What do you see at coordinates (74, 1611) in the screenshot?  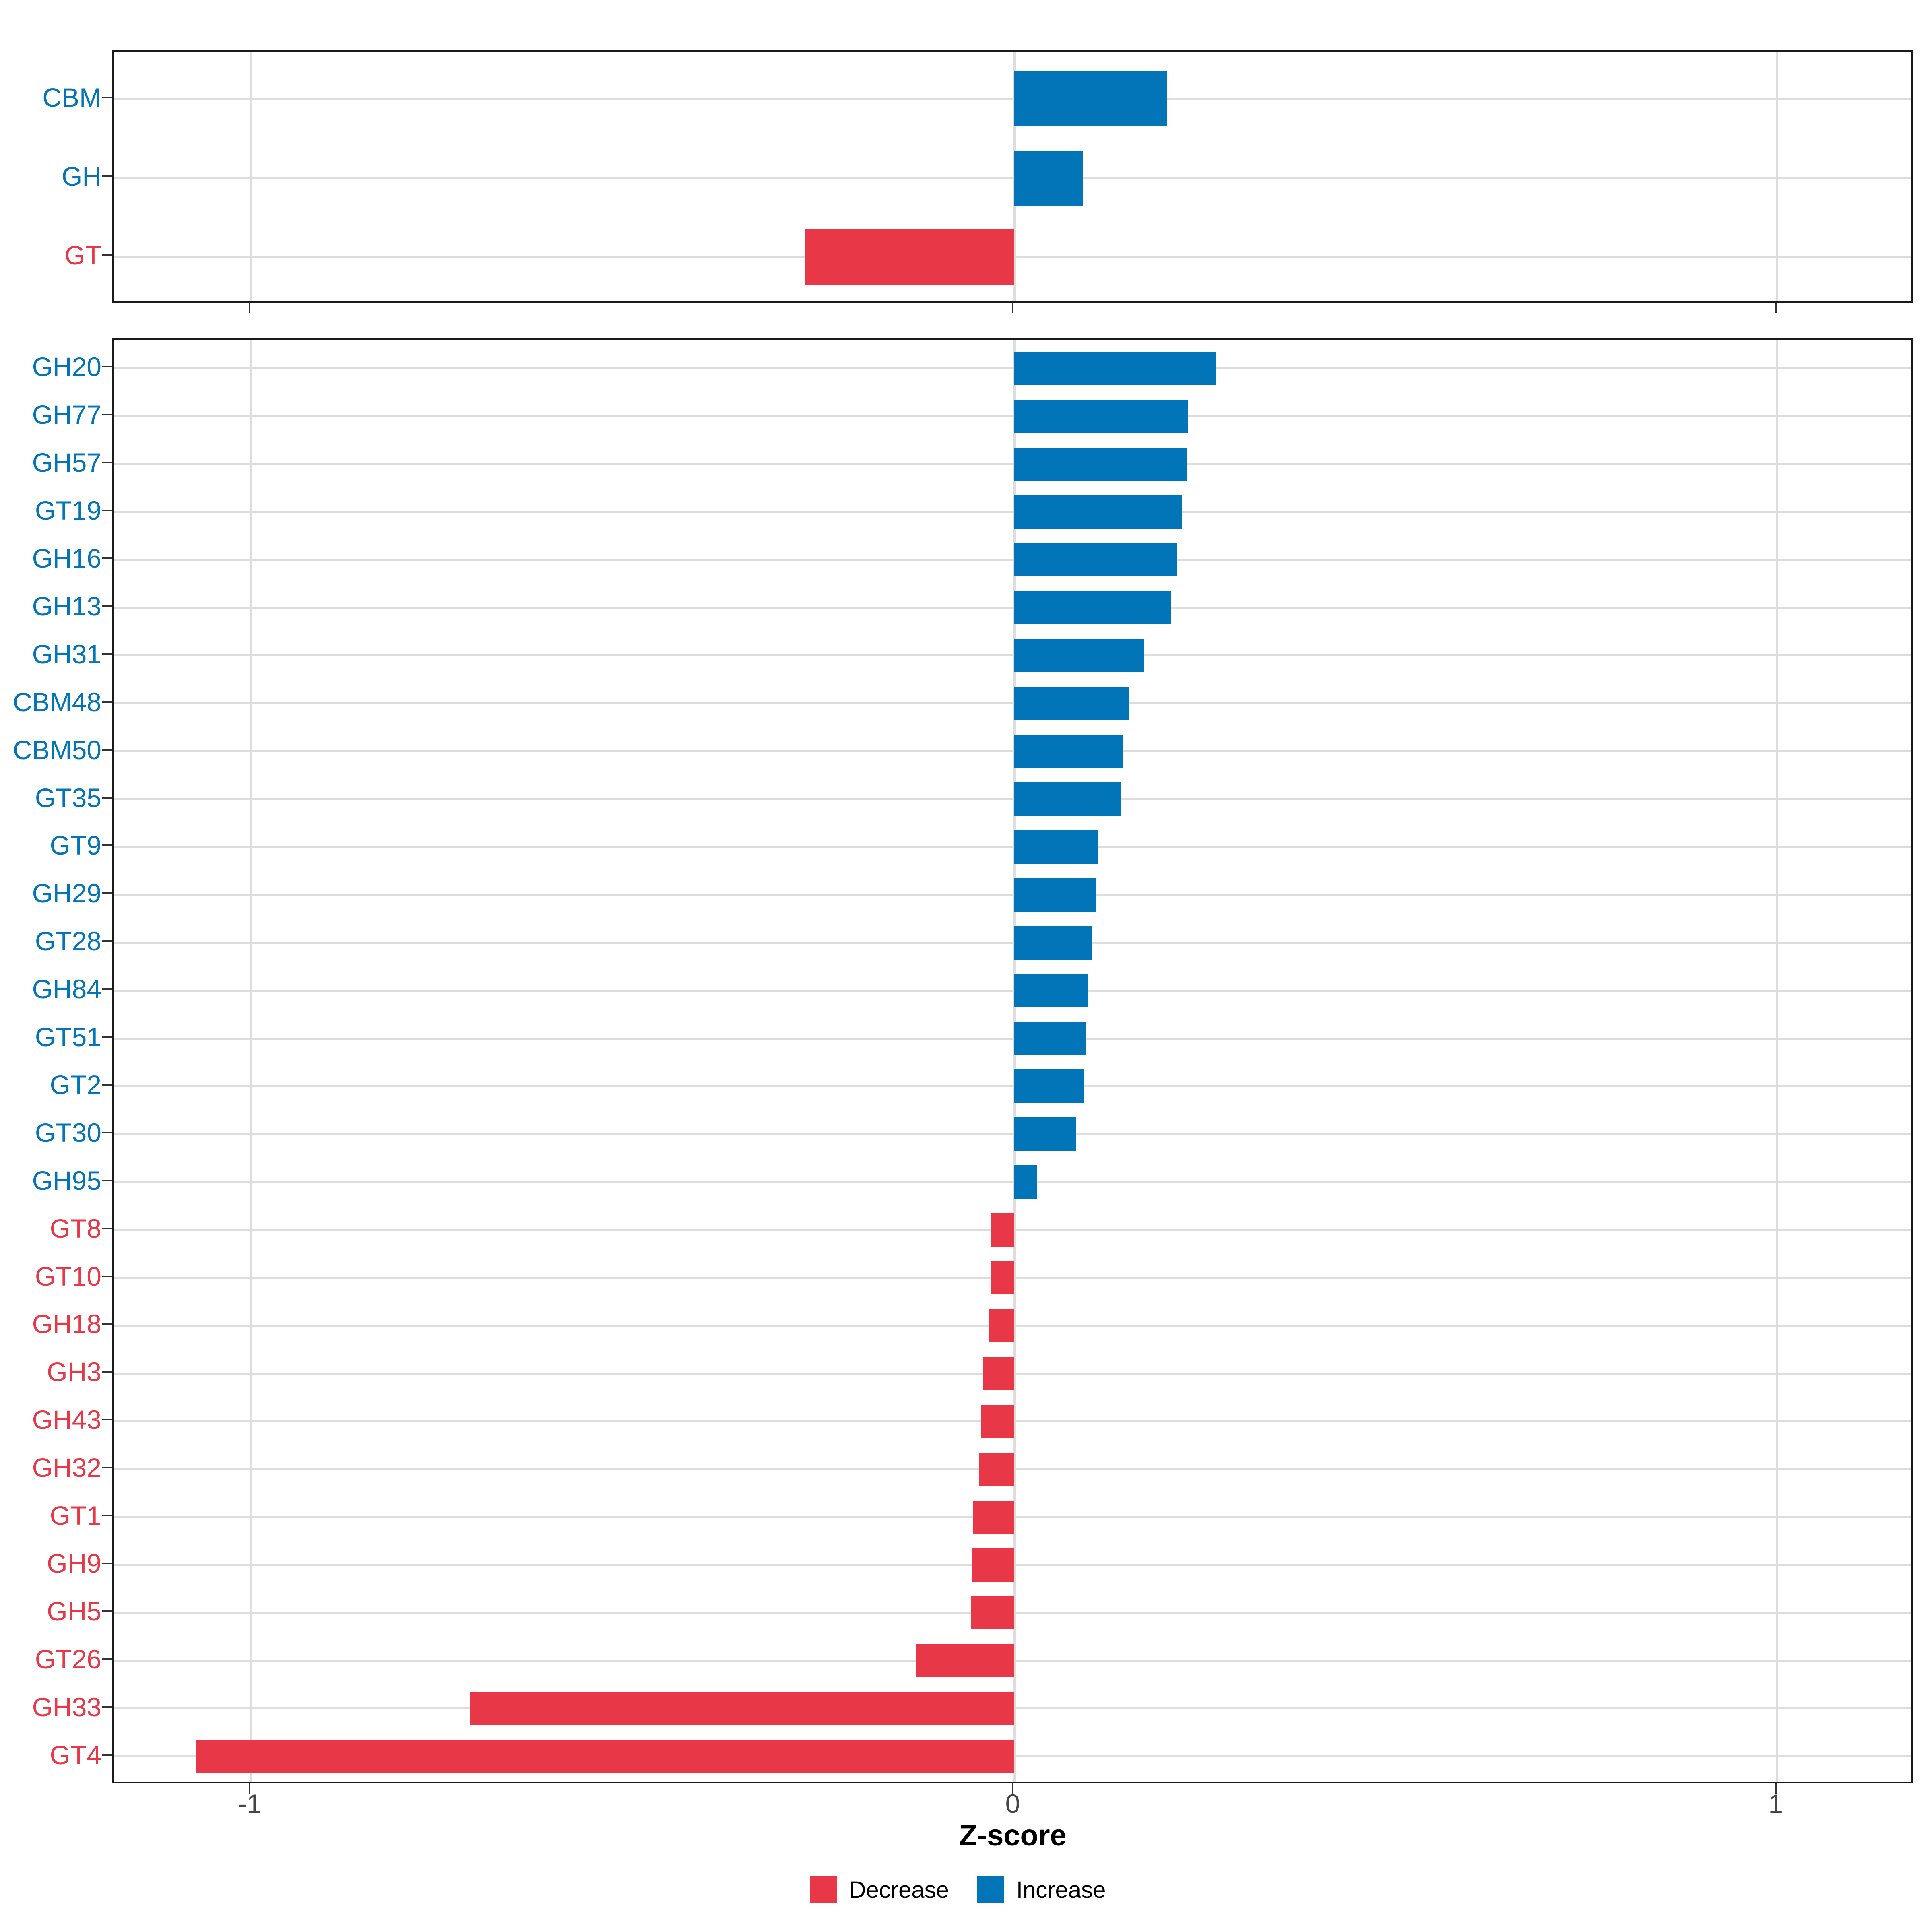 I see `y-axis-label-GH5: GH5` at bounding box center [74, 1611].